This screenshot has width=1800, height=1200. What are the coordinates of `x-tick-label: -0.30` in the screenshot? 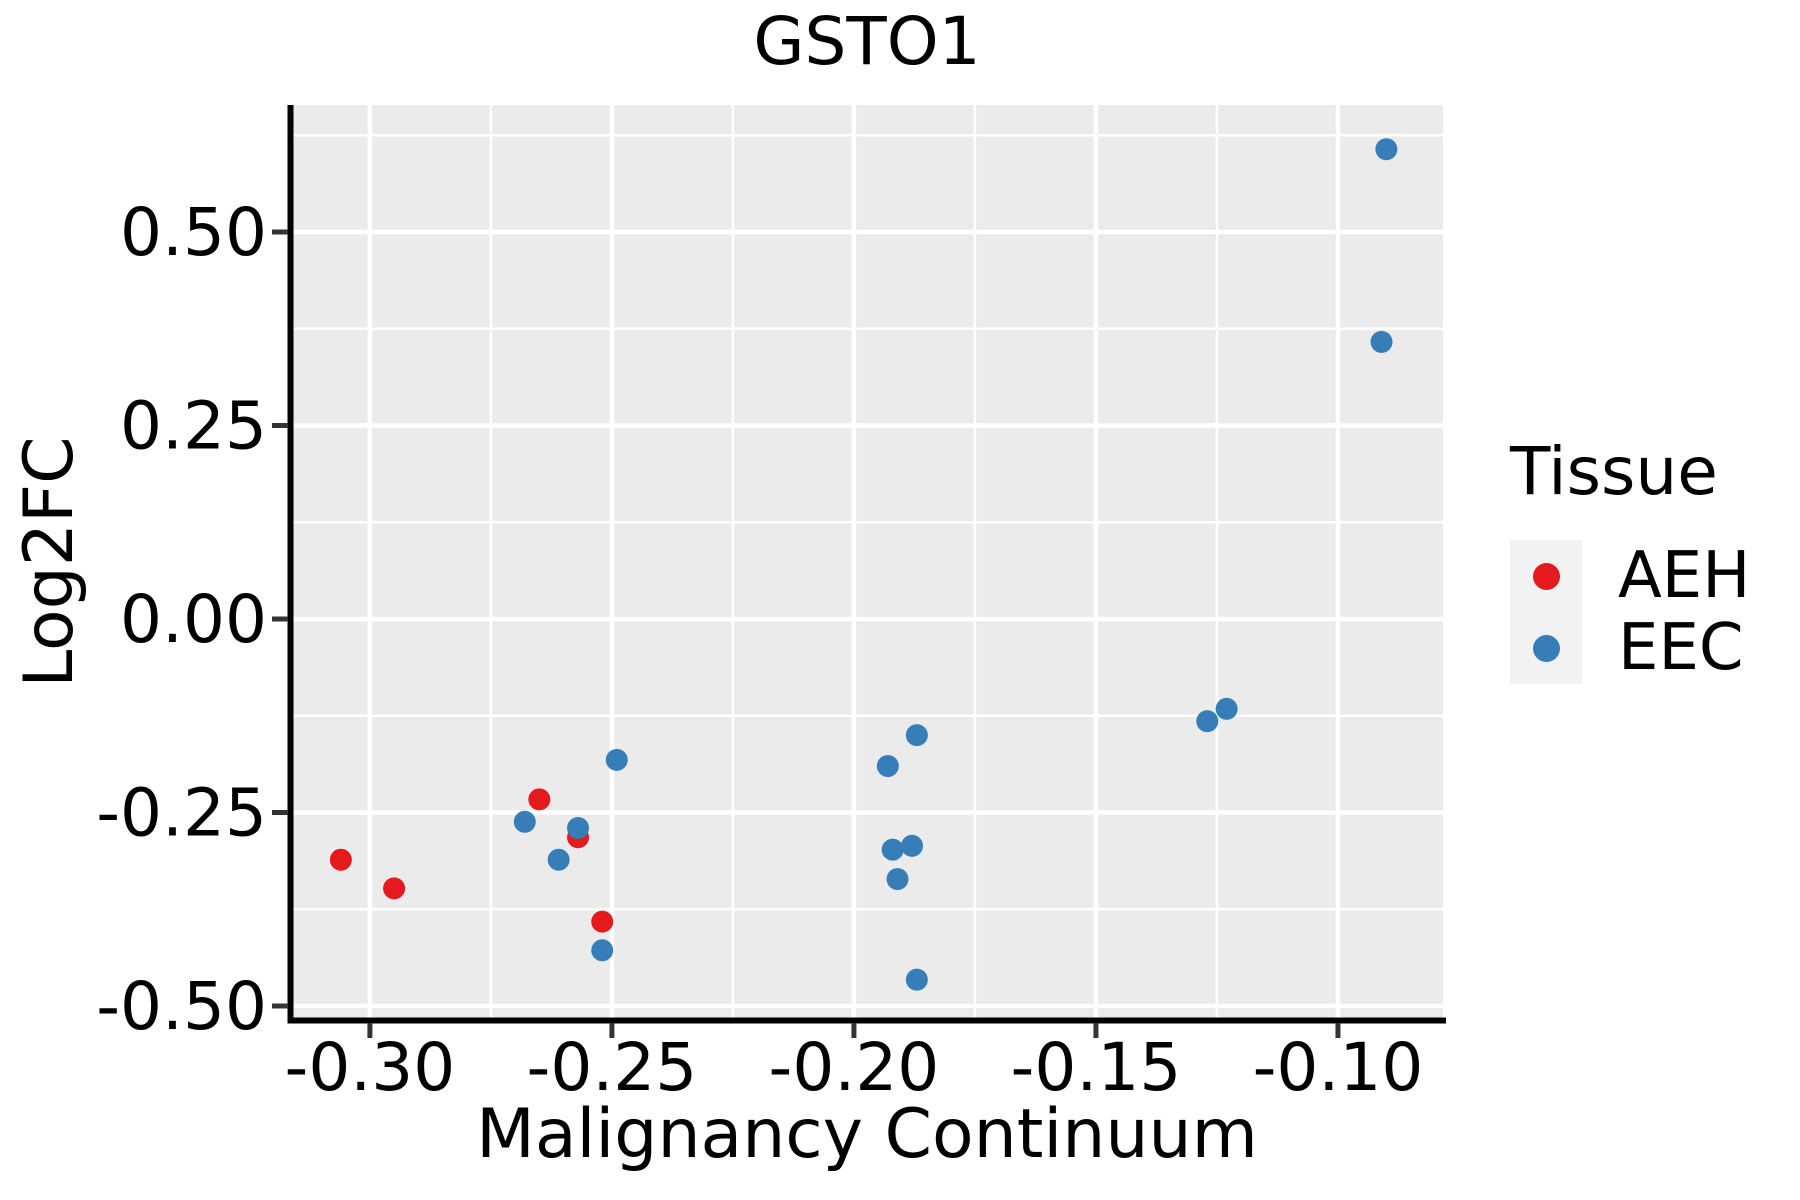 It's located at (370, 1067).